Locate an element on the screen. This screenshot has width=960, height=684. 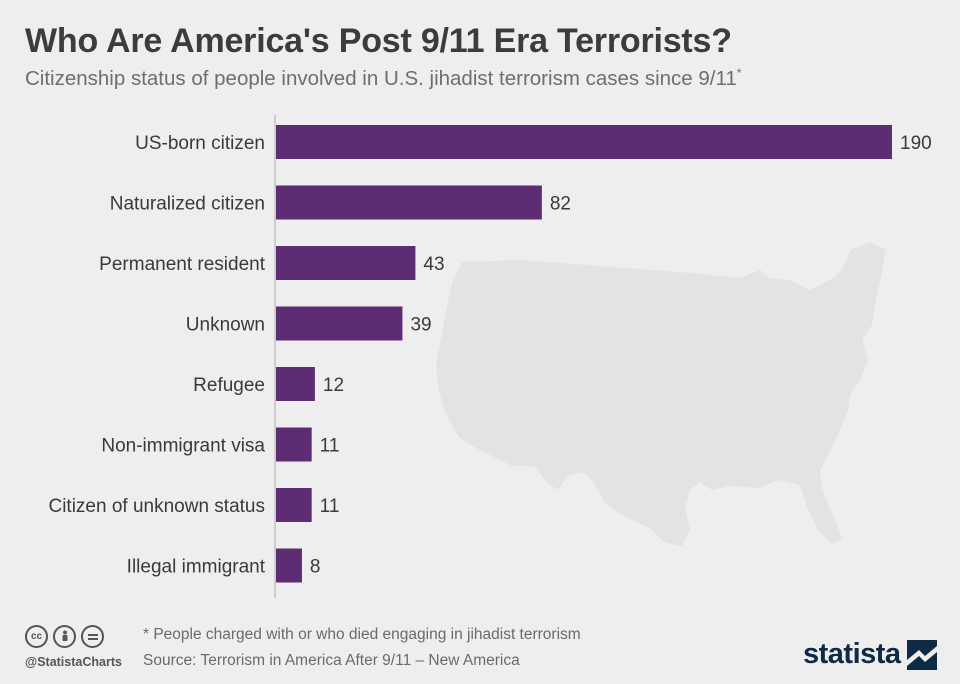
data-label: 8 is located at coordinates (315, 567).